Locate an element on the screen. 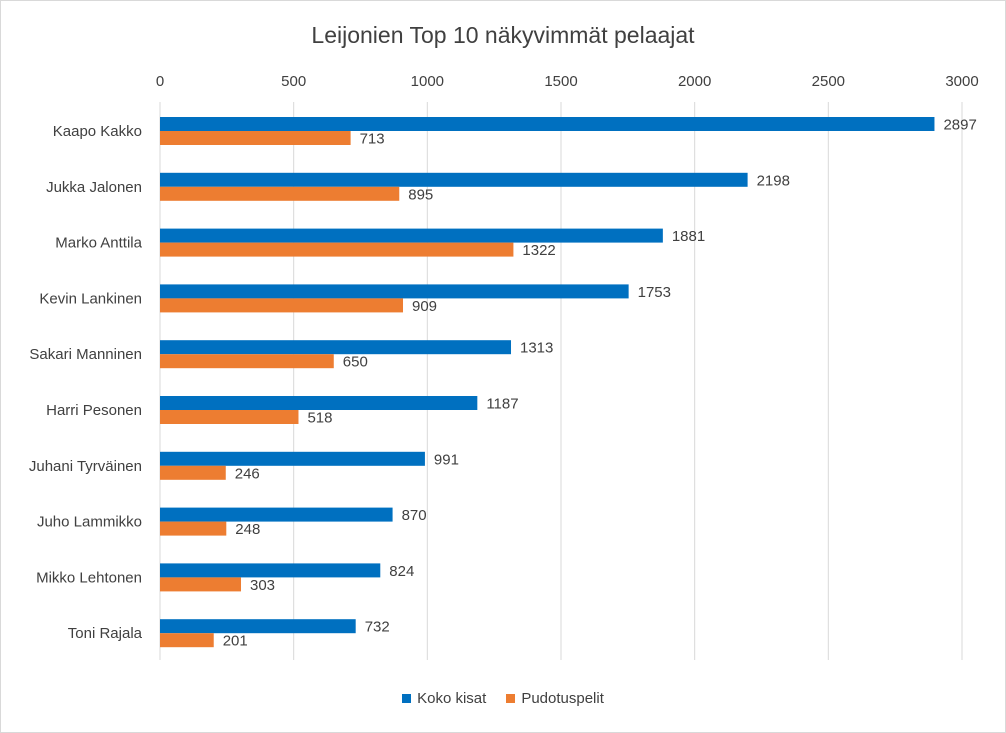 This screenshot has height=733, width=1006. category-label: Sakari Manninen is located at coordinates (85, 354).